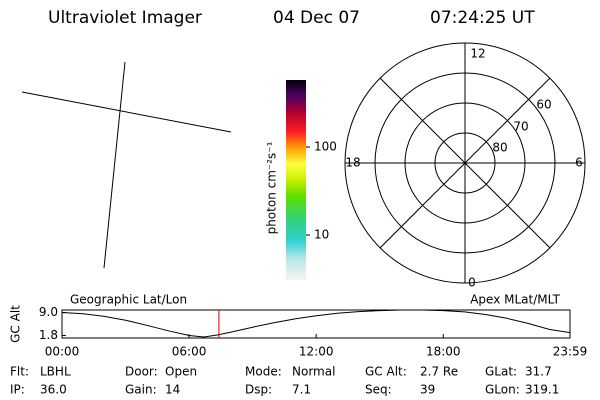  Describe the element at coordinates (515, 300) in the screenshot. I see `orbit-right-label: Apex MLat/MLT` at that location.